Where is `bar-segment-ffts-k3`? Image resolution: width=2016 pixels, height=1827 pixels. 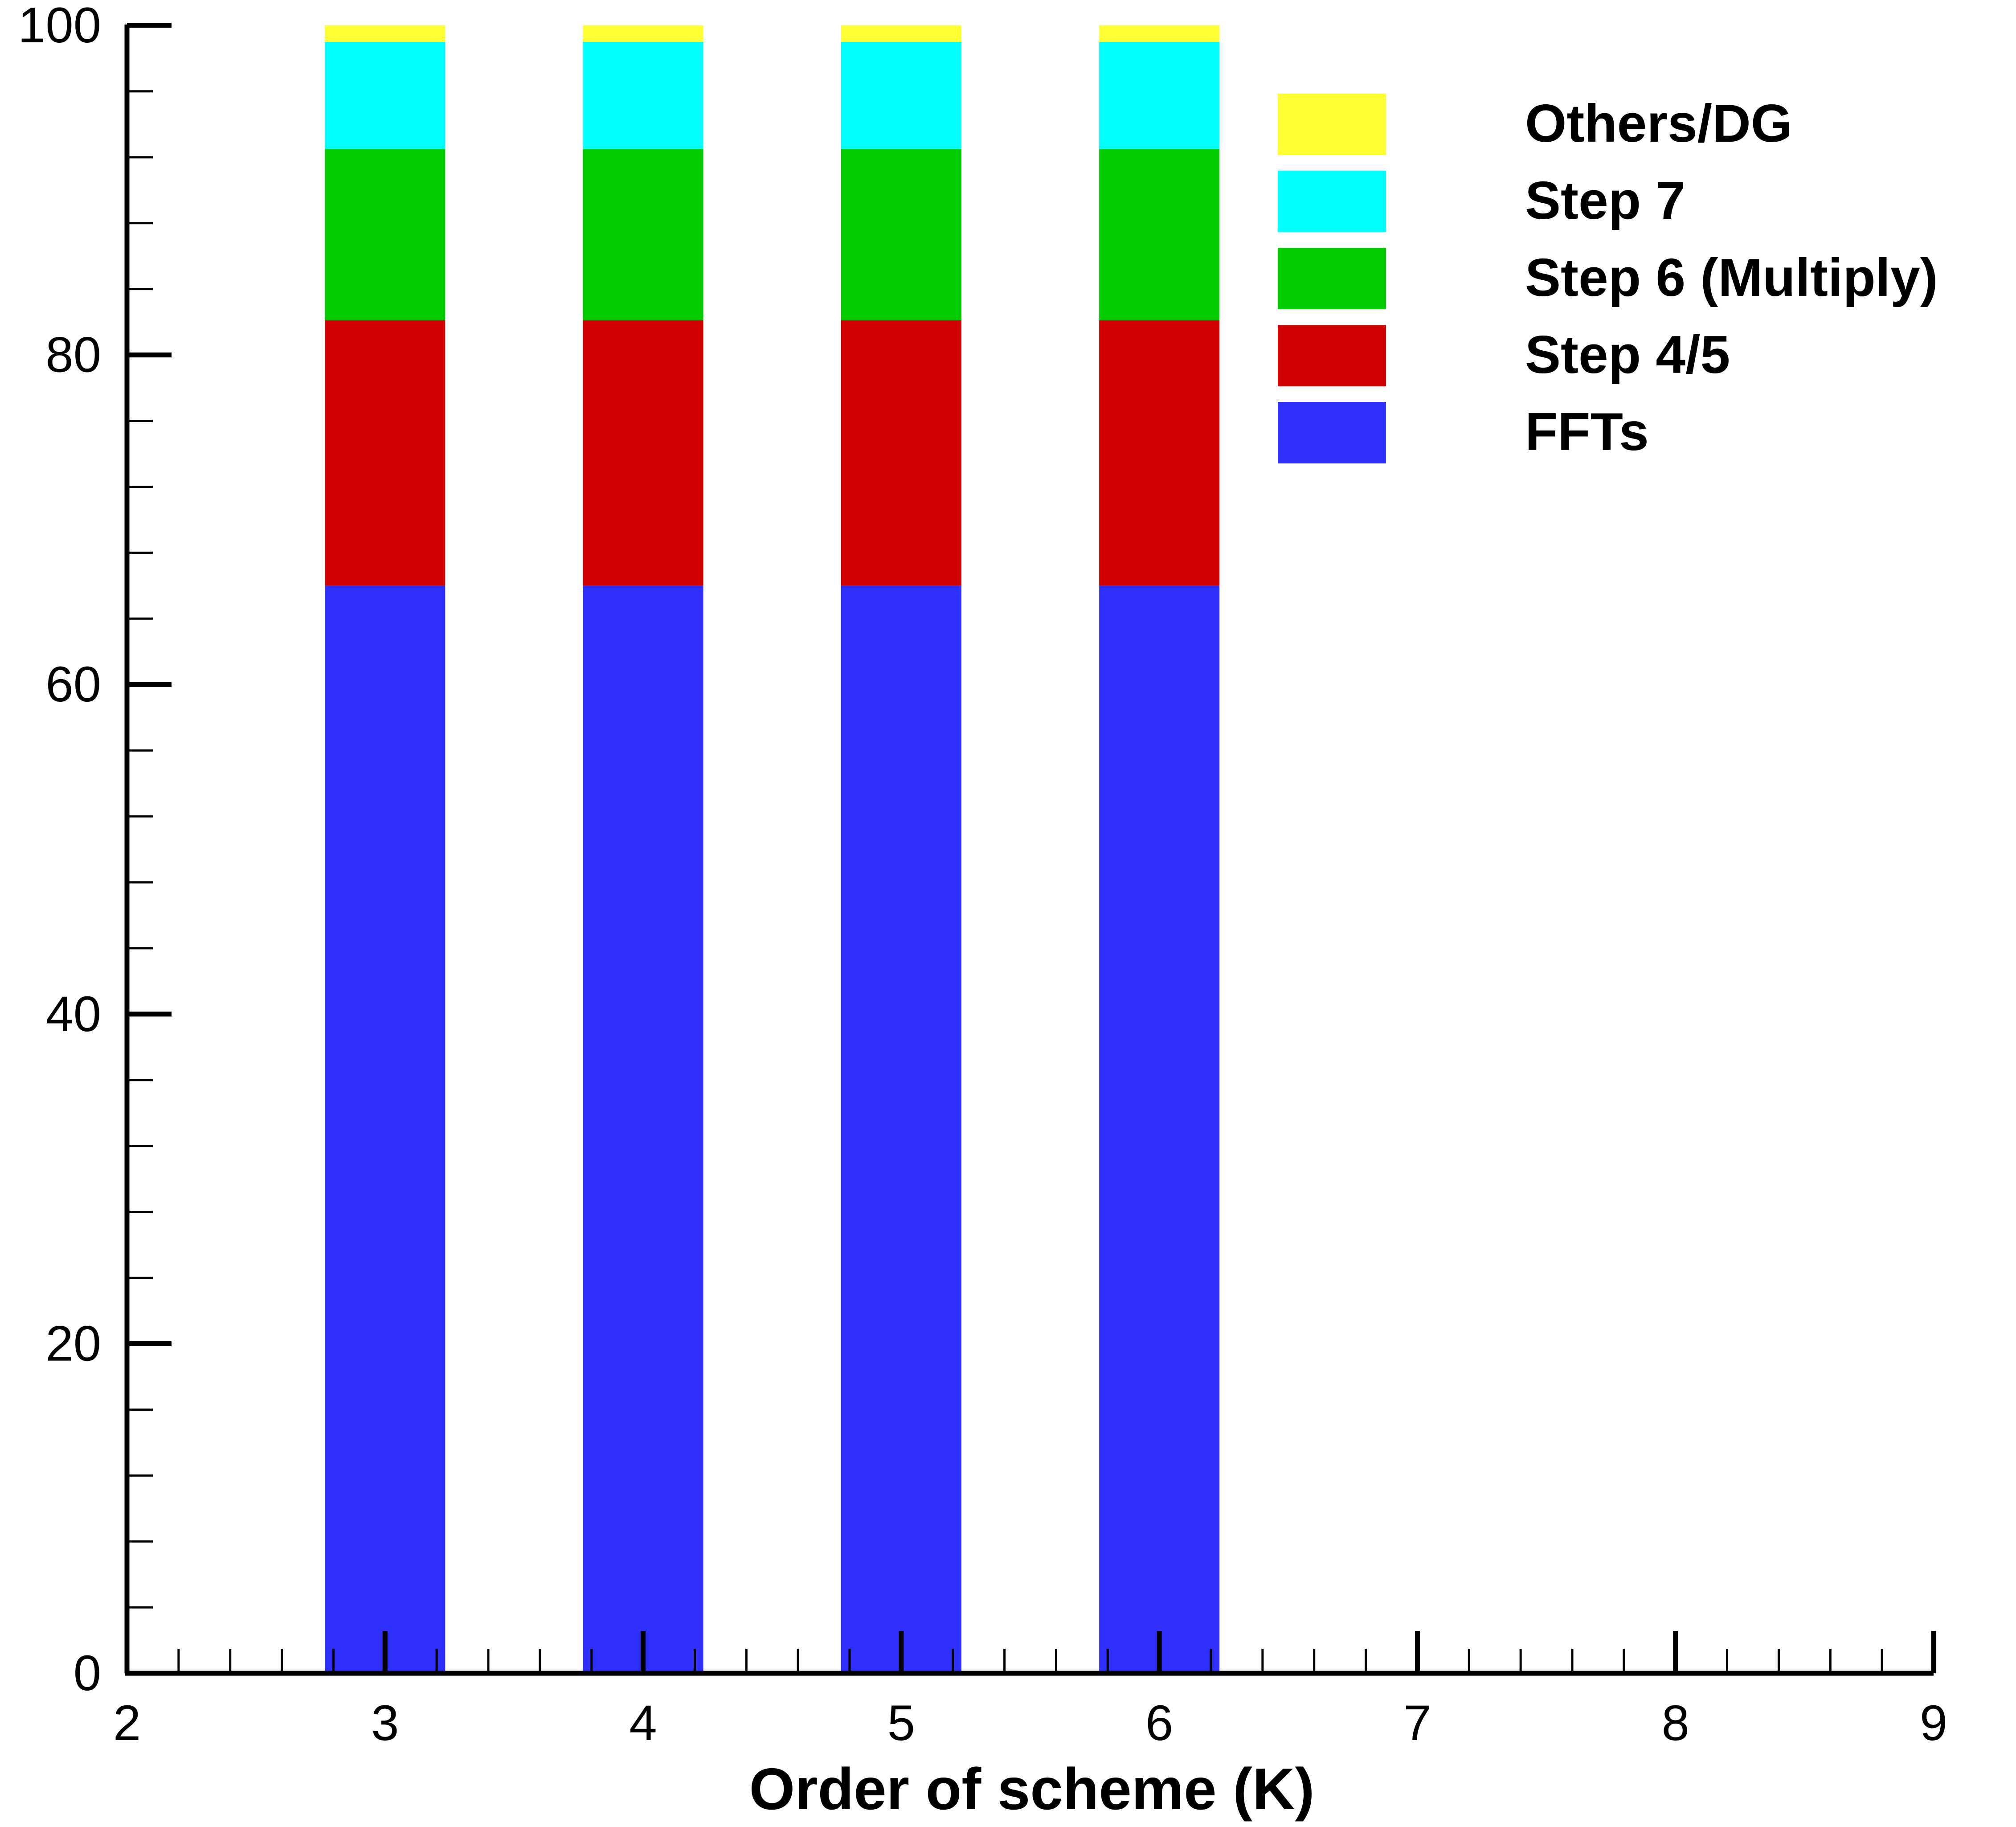 bar-segment-ffts-k3 is located at coordinates (385, 1130).